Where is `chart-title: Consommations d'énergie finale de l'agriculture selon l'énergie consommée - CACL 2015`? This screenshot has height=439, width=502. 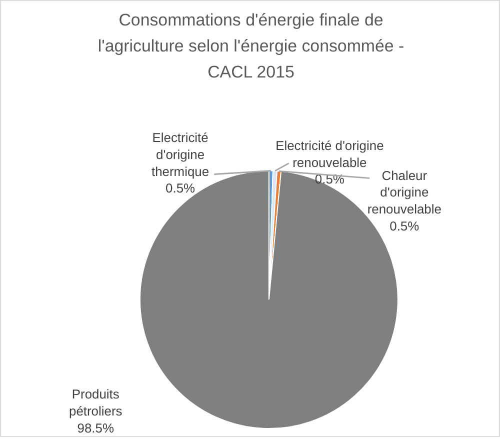
chart-title: Consommations d'énergie finale de l'agriculture selon l'énergie consommée - CACL 2015 is located at coordinates (251, 46).